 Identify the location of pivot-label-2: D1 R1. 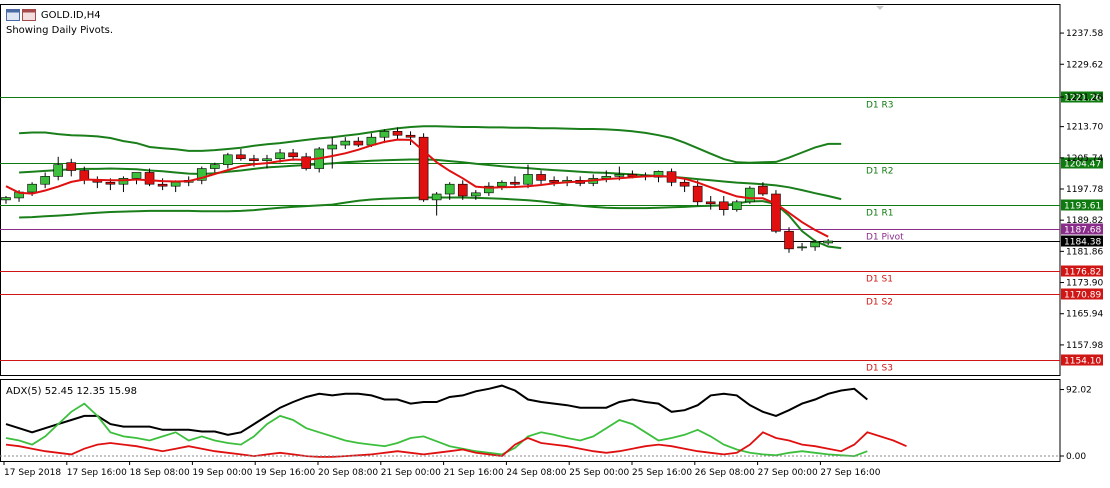
(880, 214).